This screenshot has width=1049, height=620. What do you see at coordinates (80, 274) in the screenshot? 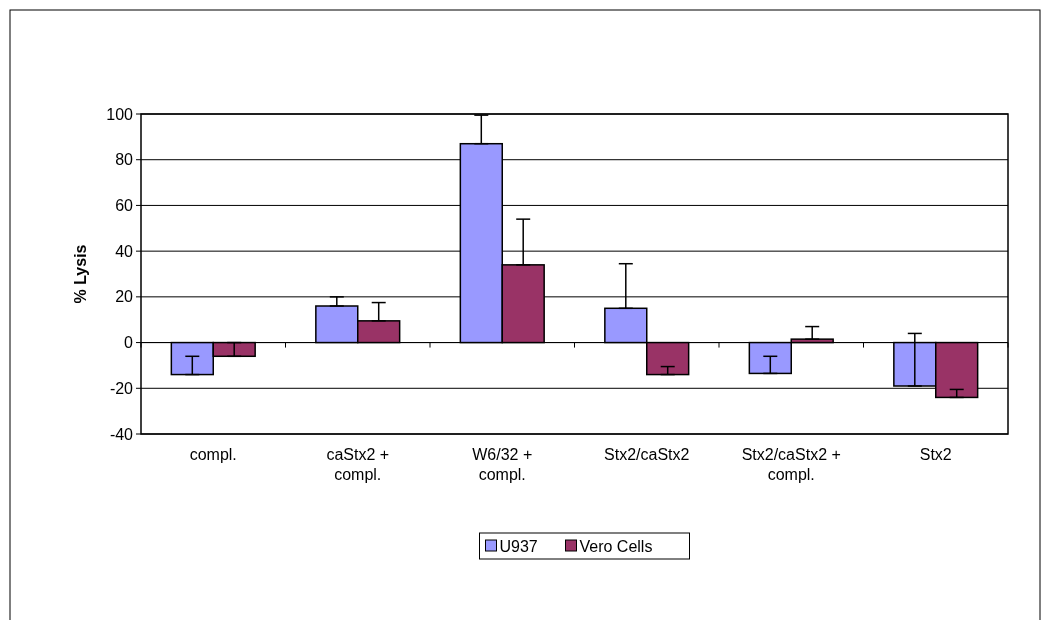
I see `y-axis-title: % Lysis` at bounding box center [80, 274].